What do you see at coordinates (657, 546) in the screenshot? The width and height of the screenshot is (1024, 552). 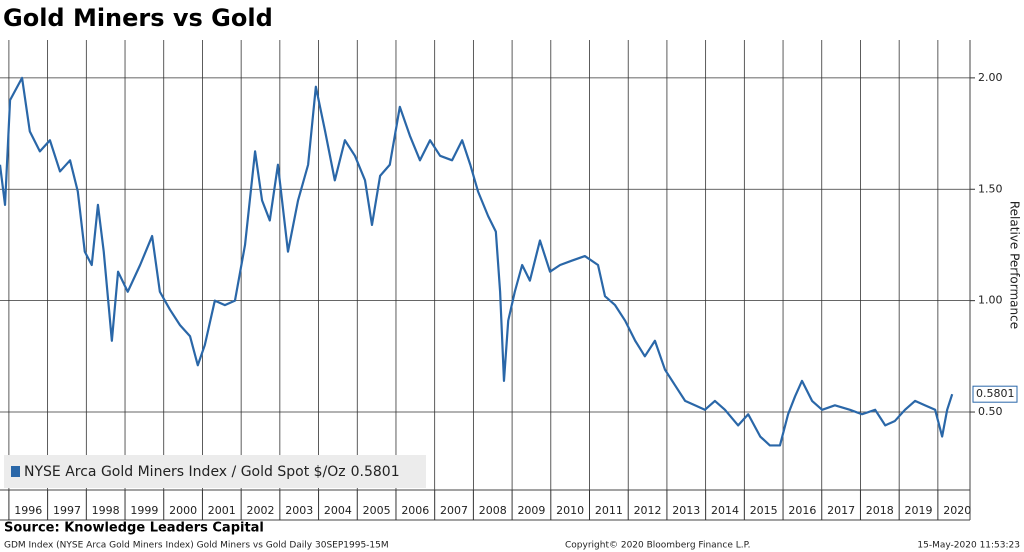 I see `footer-copyright: Copyright© 2020 Bloomberg Finance L.P.` at bounding box center [657, 546].